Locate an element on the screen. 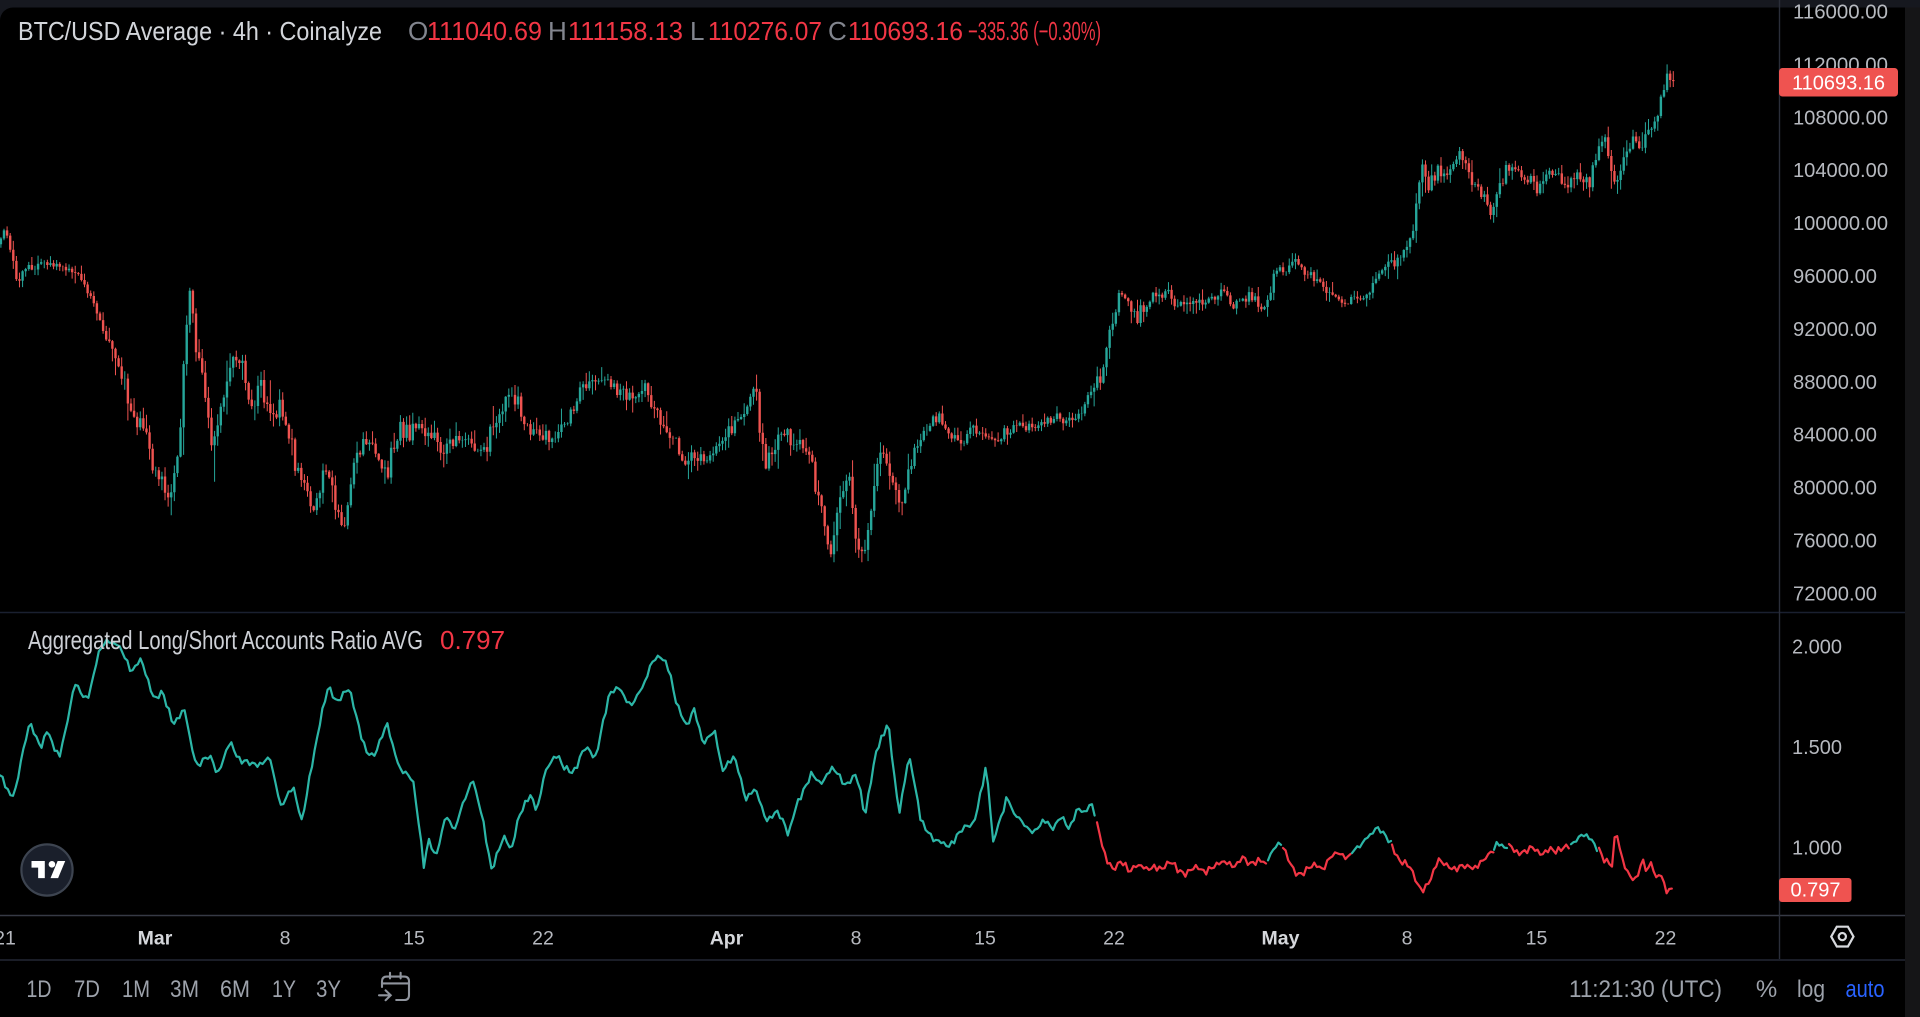  svg-text: 111158.13 is located at coordinates (625, 31).